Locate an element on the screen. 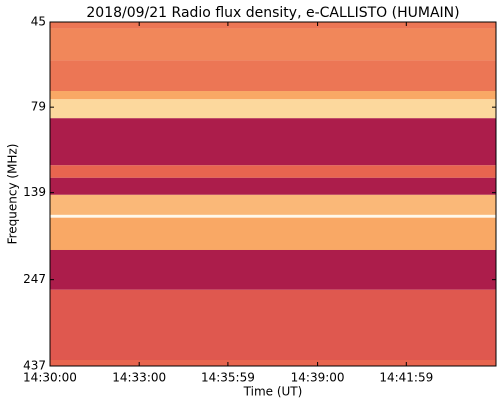 The width and height of the screenshot is (504, 408). y-tick-label: 79 is located at coordinates (38, 107).